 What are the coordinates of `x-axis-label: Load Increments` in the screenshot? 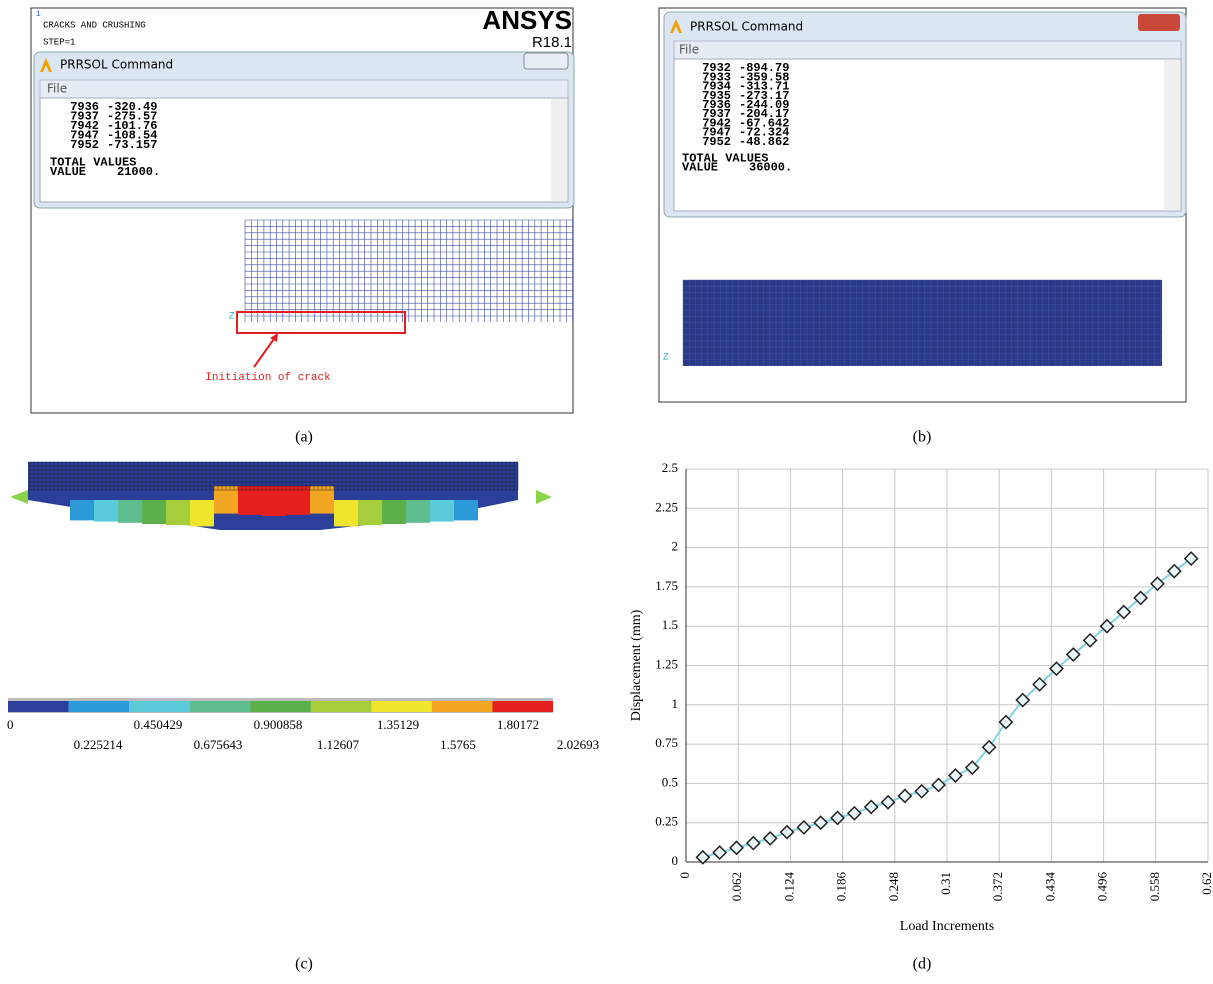 It's located at (947, 926).